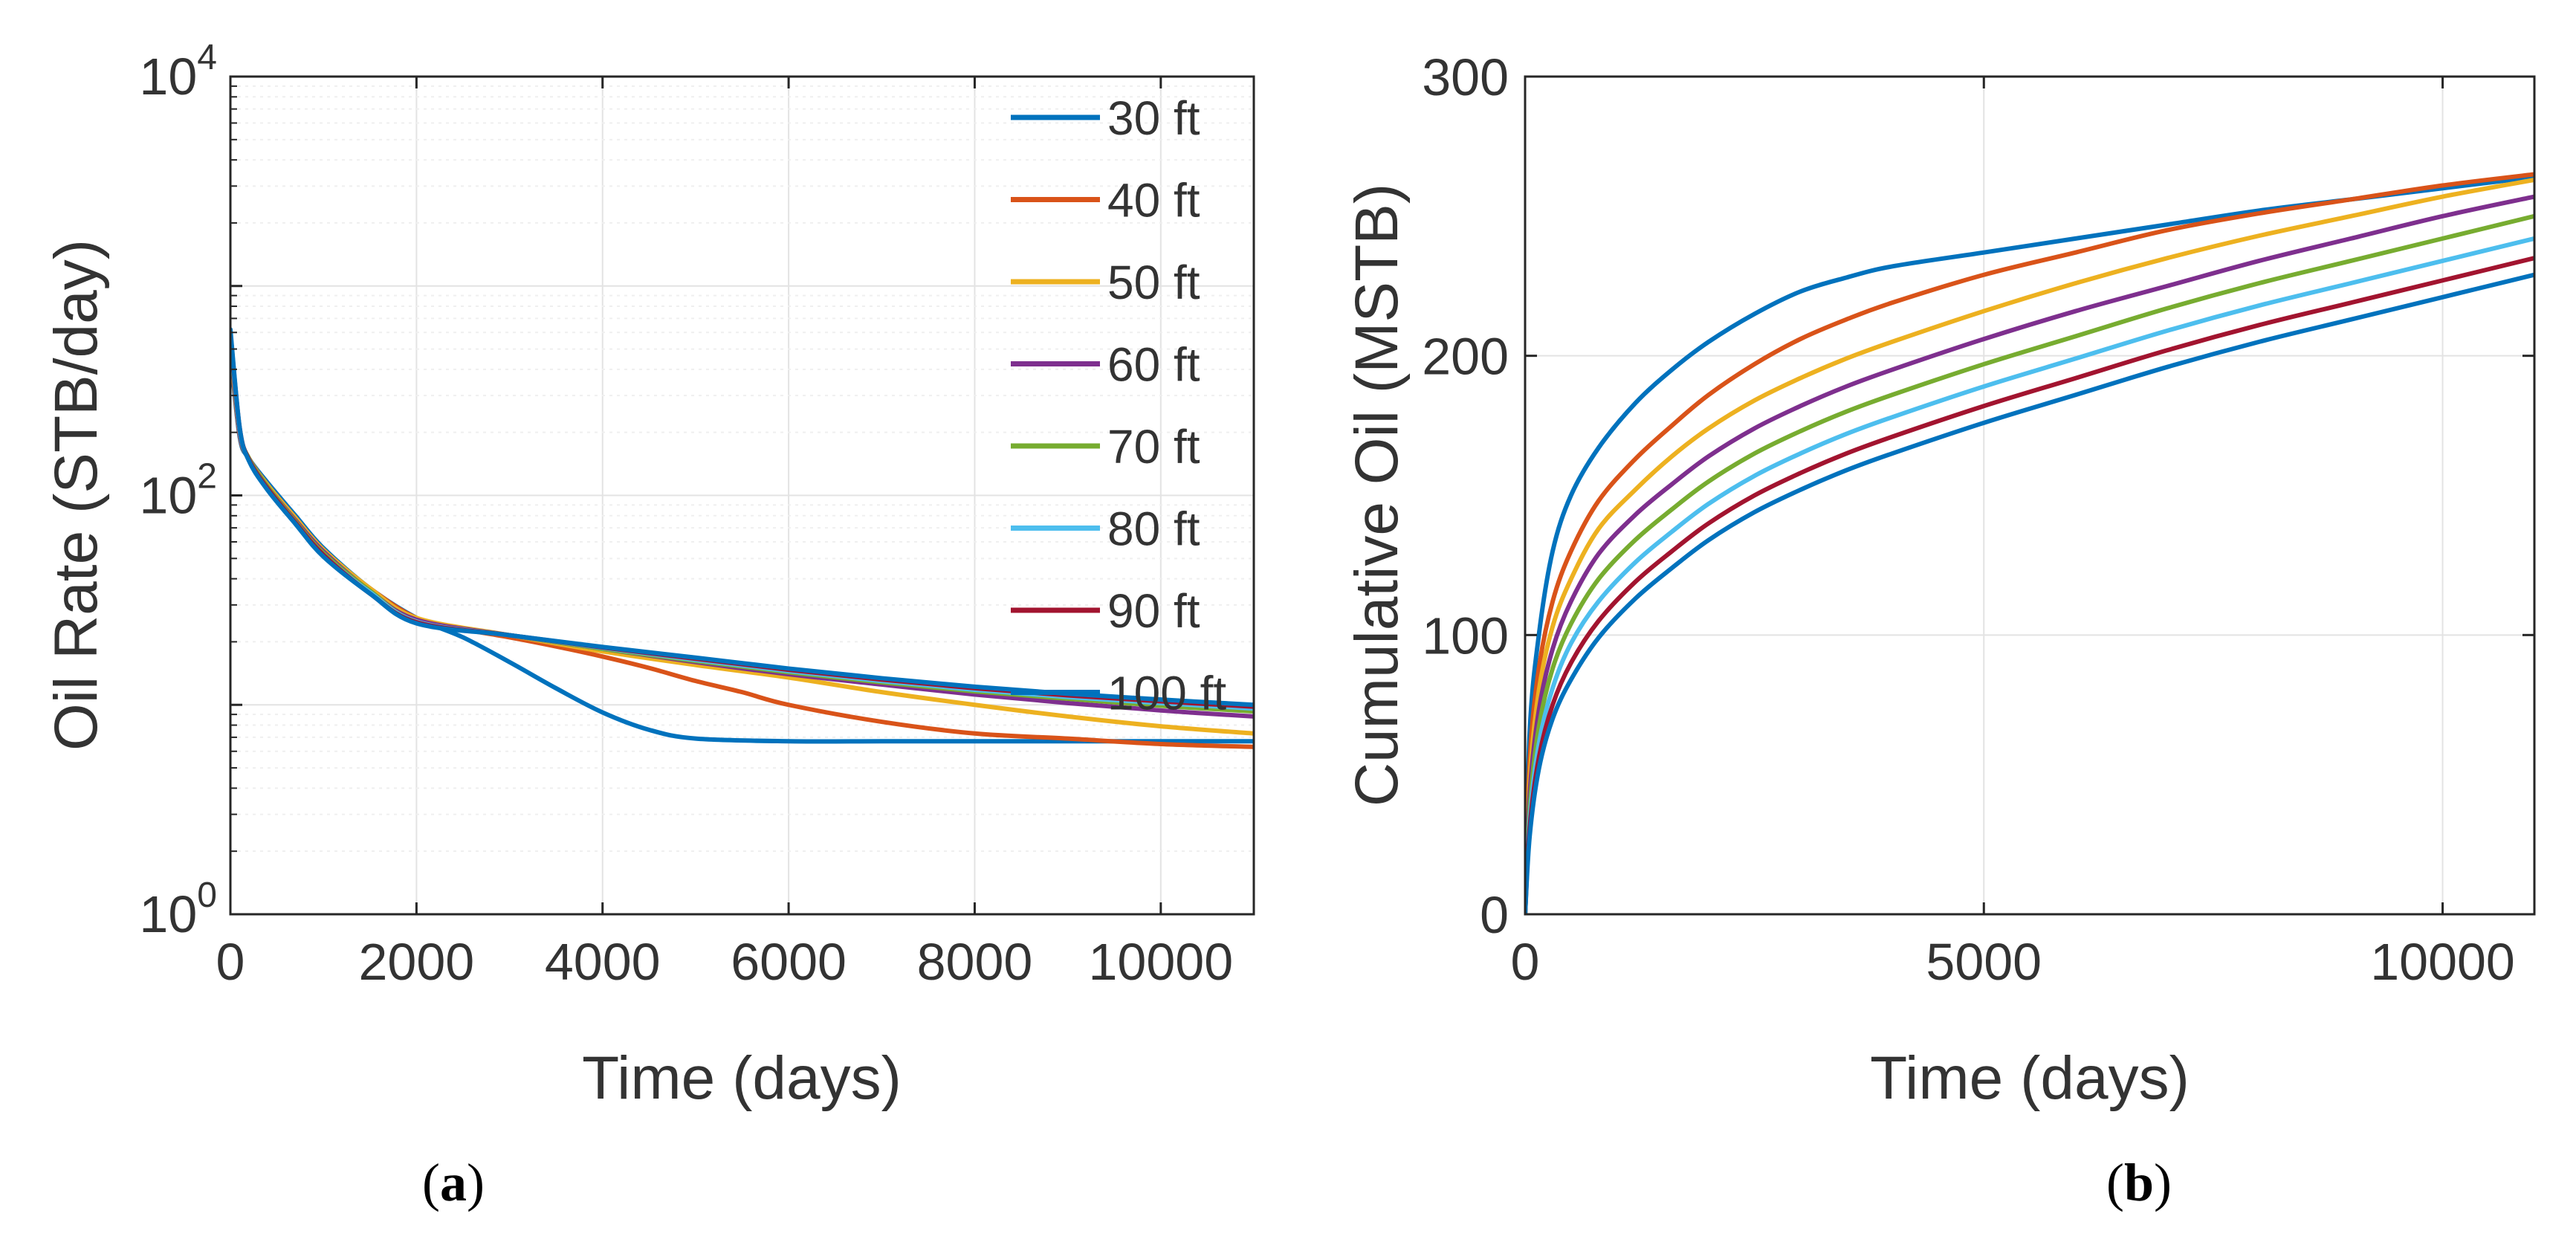 The height and width of the screenshot is (1248, 2576). Describe the element at coordinates (1160, 962) in the screenshot. I see `a-x-tick-label: 10000` at that location.